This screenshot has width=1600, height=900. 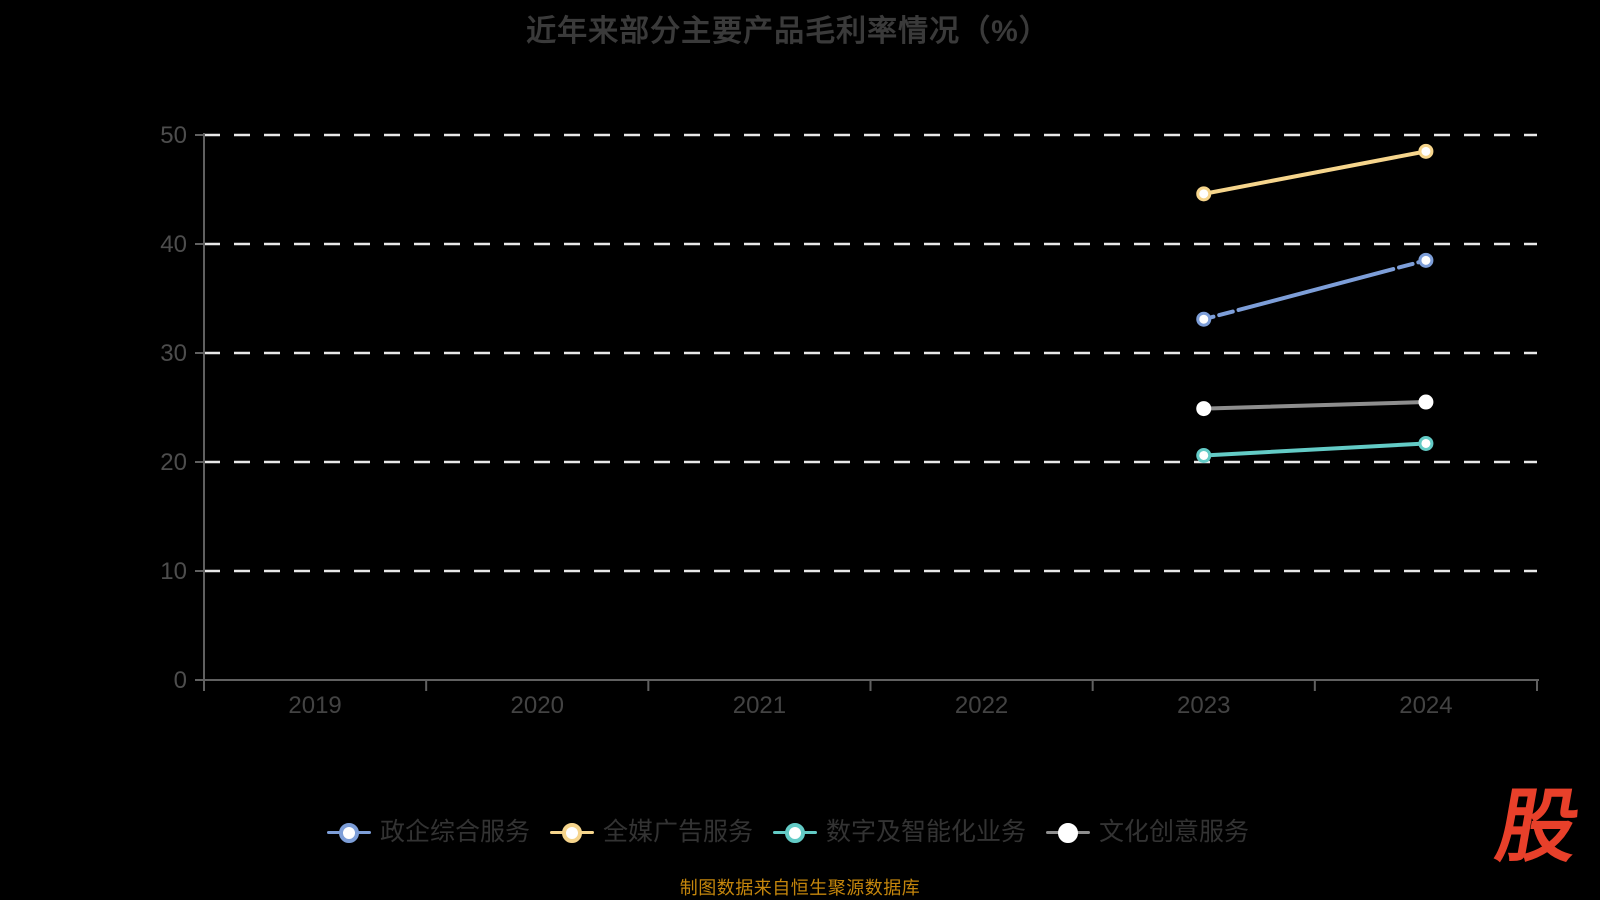 What do you see at coordinates (1314, 290) in the screenshot?
I see `series-line-政企综合服务` at bounding box center [1314, 290].